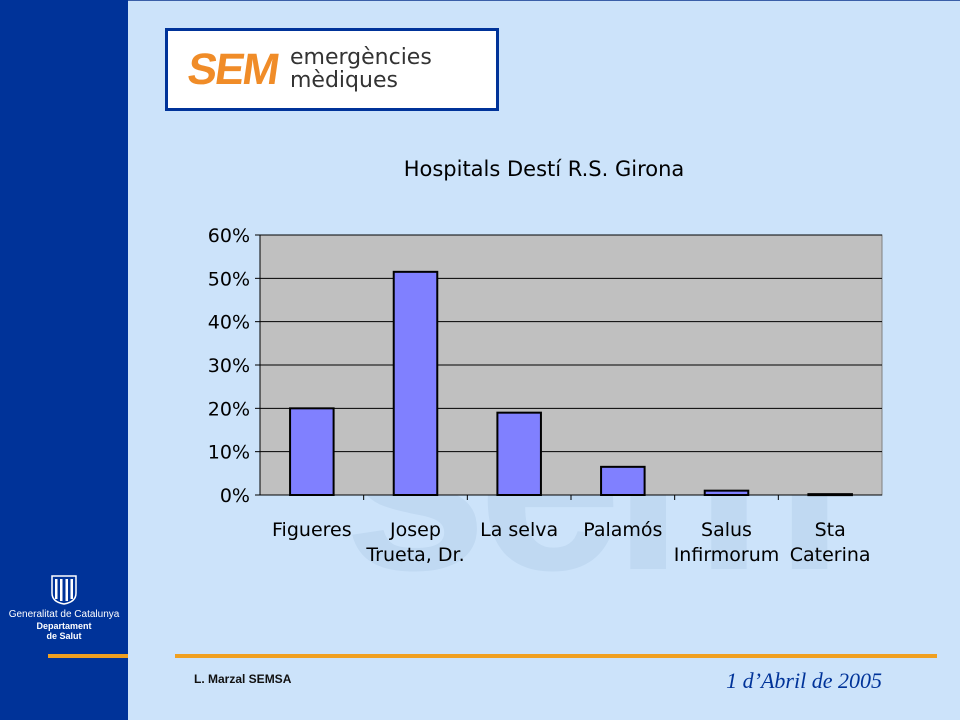 The image size is (960, 720). Describe the element at coordinates (64, 626) in the screenshot. I see `gencat-department: Departament` at that location.